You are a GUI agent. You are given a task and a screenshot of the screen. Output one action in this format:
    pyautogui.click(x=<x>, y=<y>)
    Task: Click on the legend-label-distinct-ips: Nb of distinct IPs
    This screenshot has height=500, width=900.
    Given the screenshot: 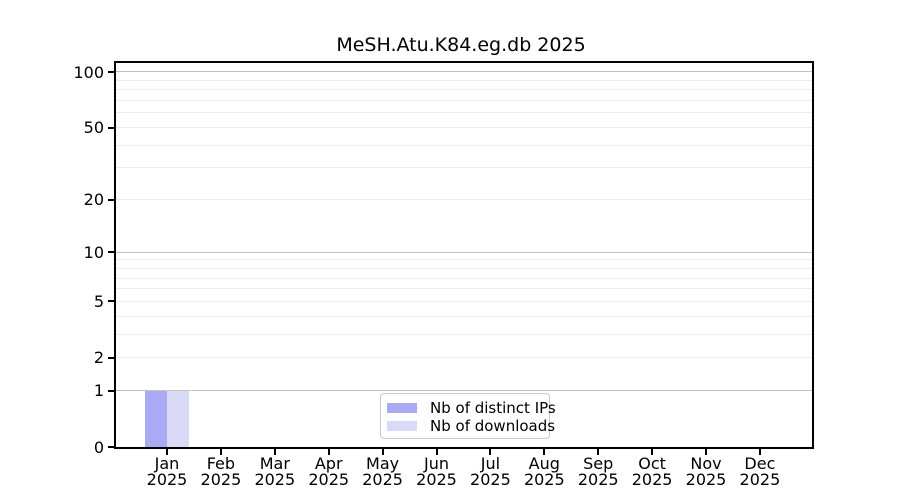 What is the action you would take?
    pyautogui.click(x=493, y=408)
    